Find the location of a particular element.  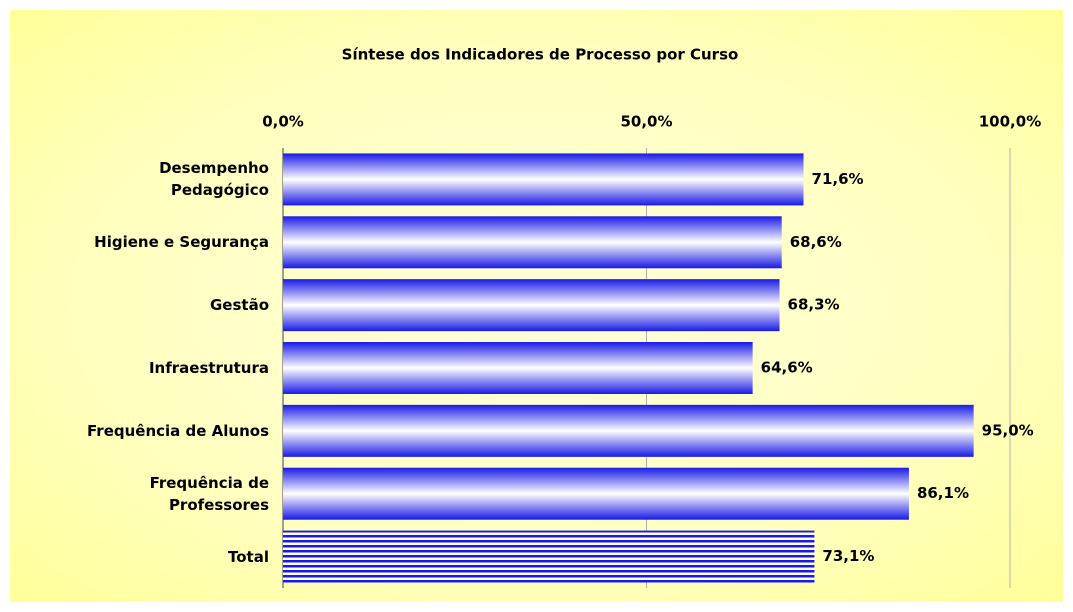

value-label: 95,0% is located at coordinates (1008, 430).